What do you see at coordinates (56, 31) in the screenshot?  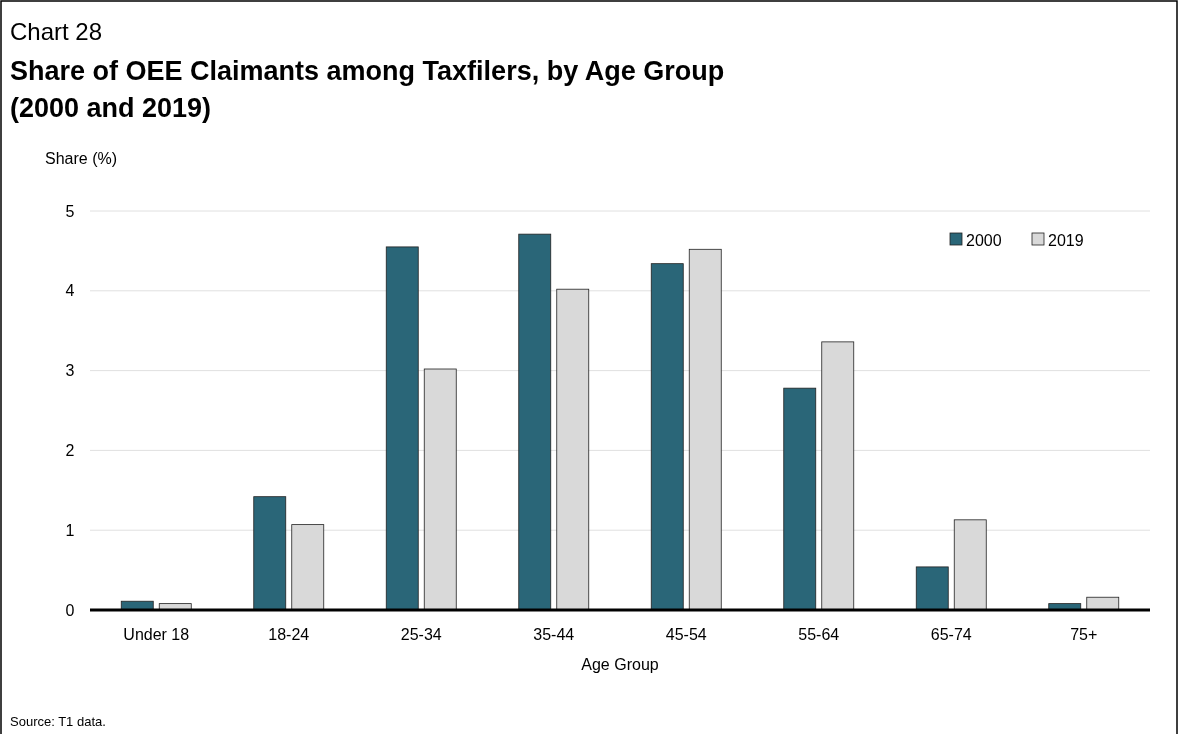 I see `chart-subtitle: Chart 28` at bounding box center [56, 31].